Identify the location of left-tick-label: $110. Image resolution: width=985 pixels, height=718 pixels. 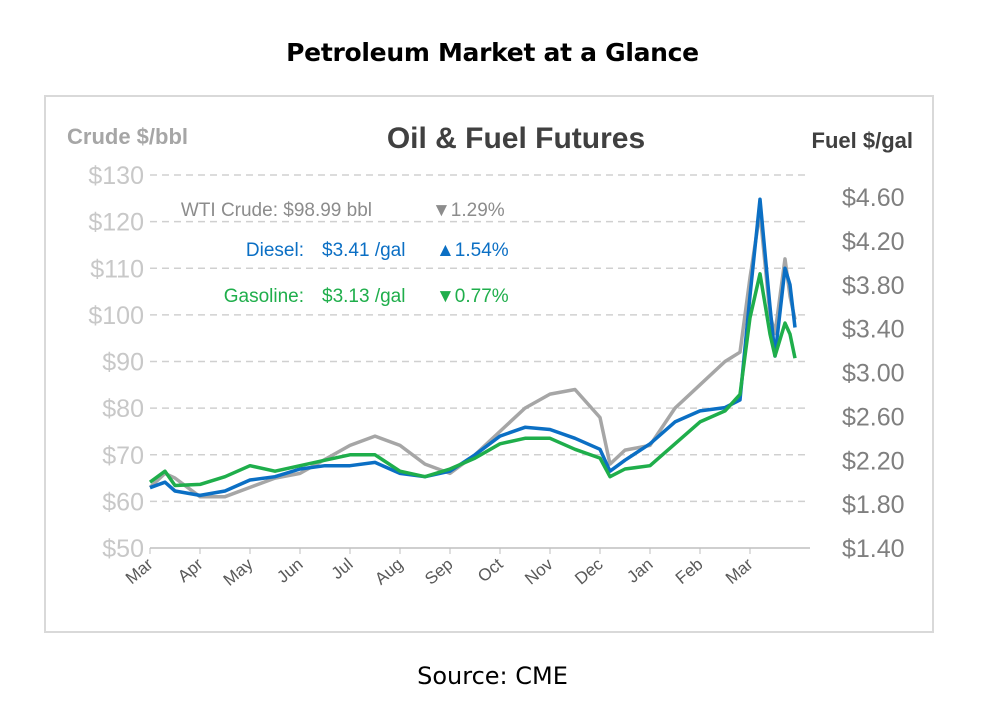
(117, 269).